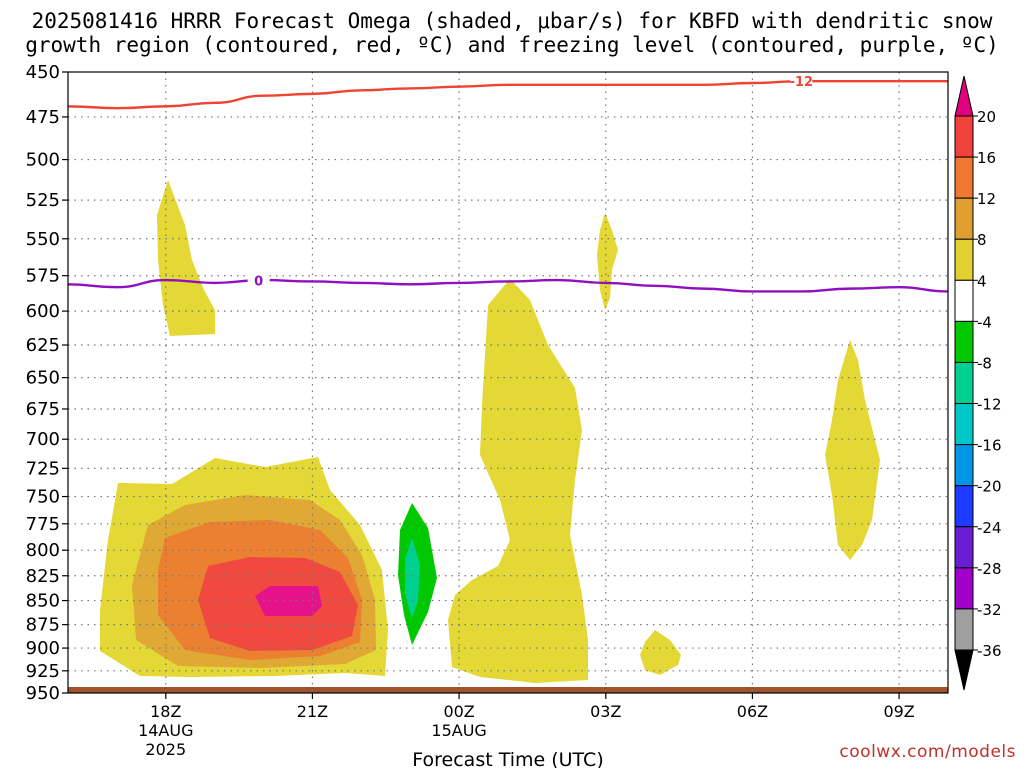 This screenshot has width=1024, height=768. Describe the element at coordinates (927, 752) in the screenshot. I see `credit-text: coolwx.com/models` at that location.